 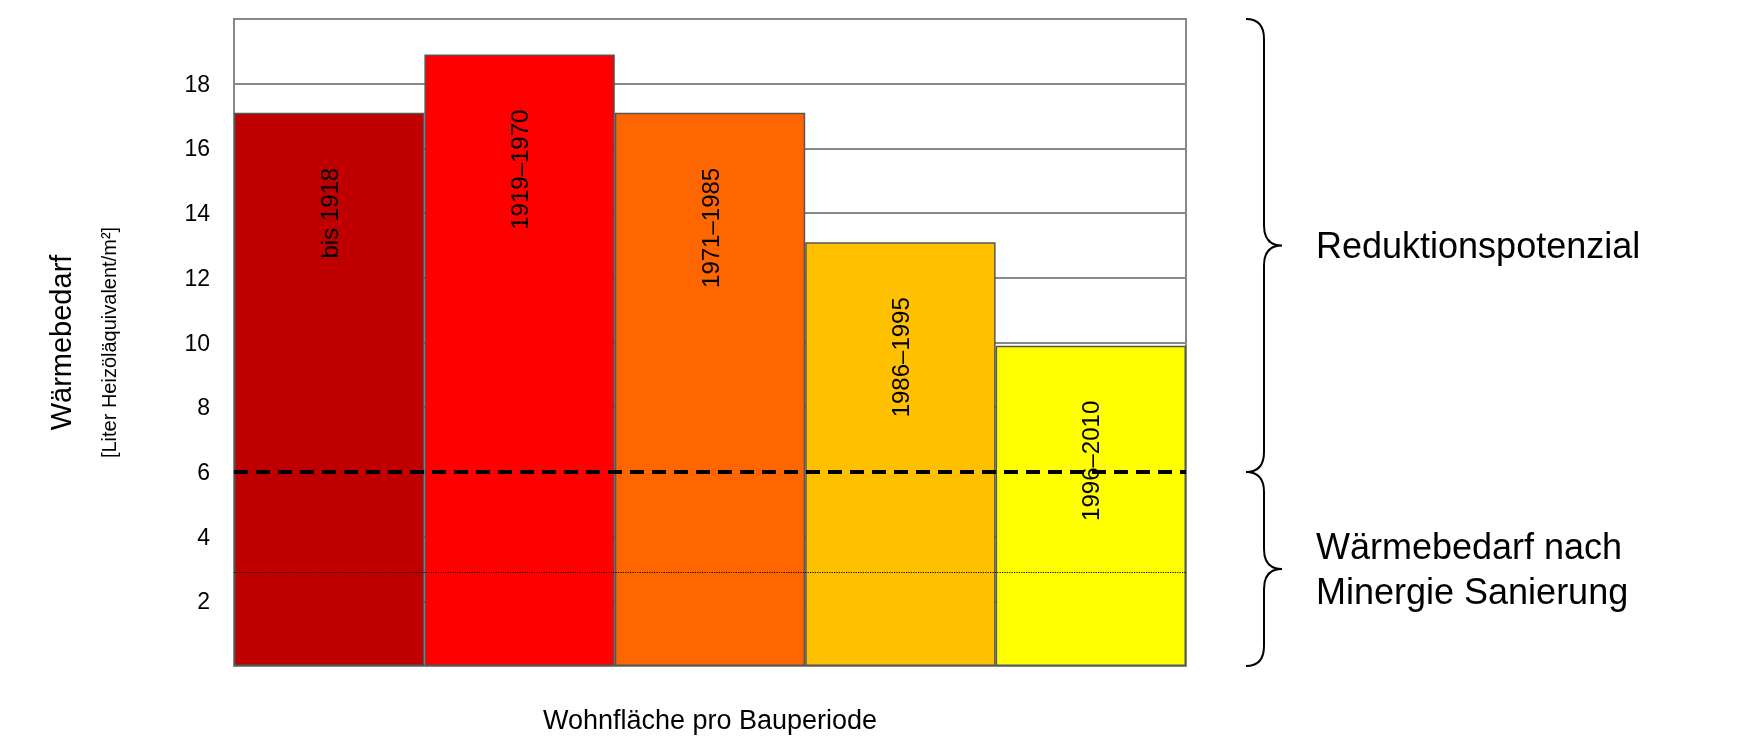 I want to click on annotation: 1919–1970, so click(x=520, y=169).